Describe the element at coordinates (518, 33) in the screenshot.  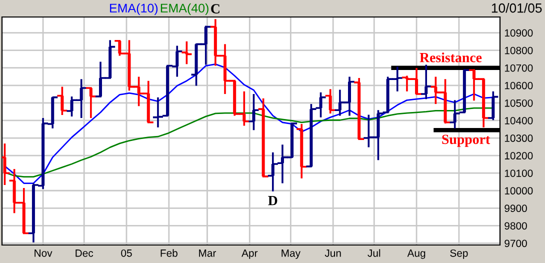
I see `y-tick-label: 10900` at that location.